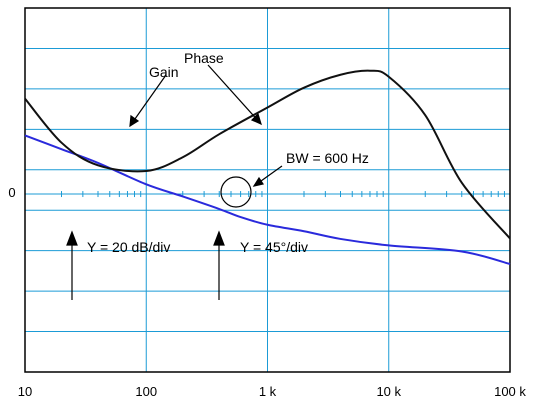 This screenshot has width=541, height=402. I want to click on y-zero-label: 0, so click(11, 192).